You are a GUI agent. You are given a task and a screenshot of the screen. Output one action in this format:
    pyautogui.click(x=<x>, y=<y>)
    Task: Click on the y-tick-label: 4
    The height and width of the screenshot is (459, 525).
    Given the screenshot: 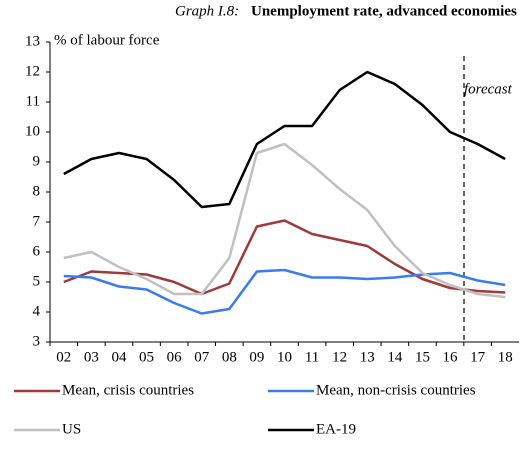 What is the action you would take?
    pyautogui.click(x=37, y=311)
    